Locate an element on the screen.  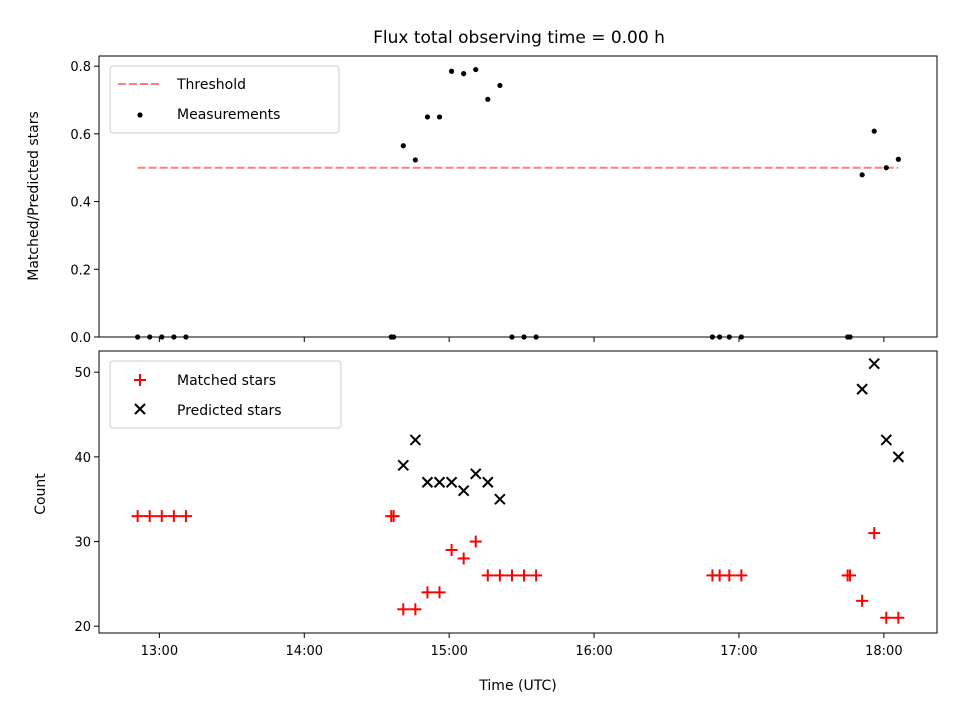
y-tick-label: 0.2 is located at coordinates (80, 270).